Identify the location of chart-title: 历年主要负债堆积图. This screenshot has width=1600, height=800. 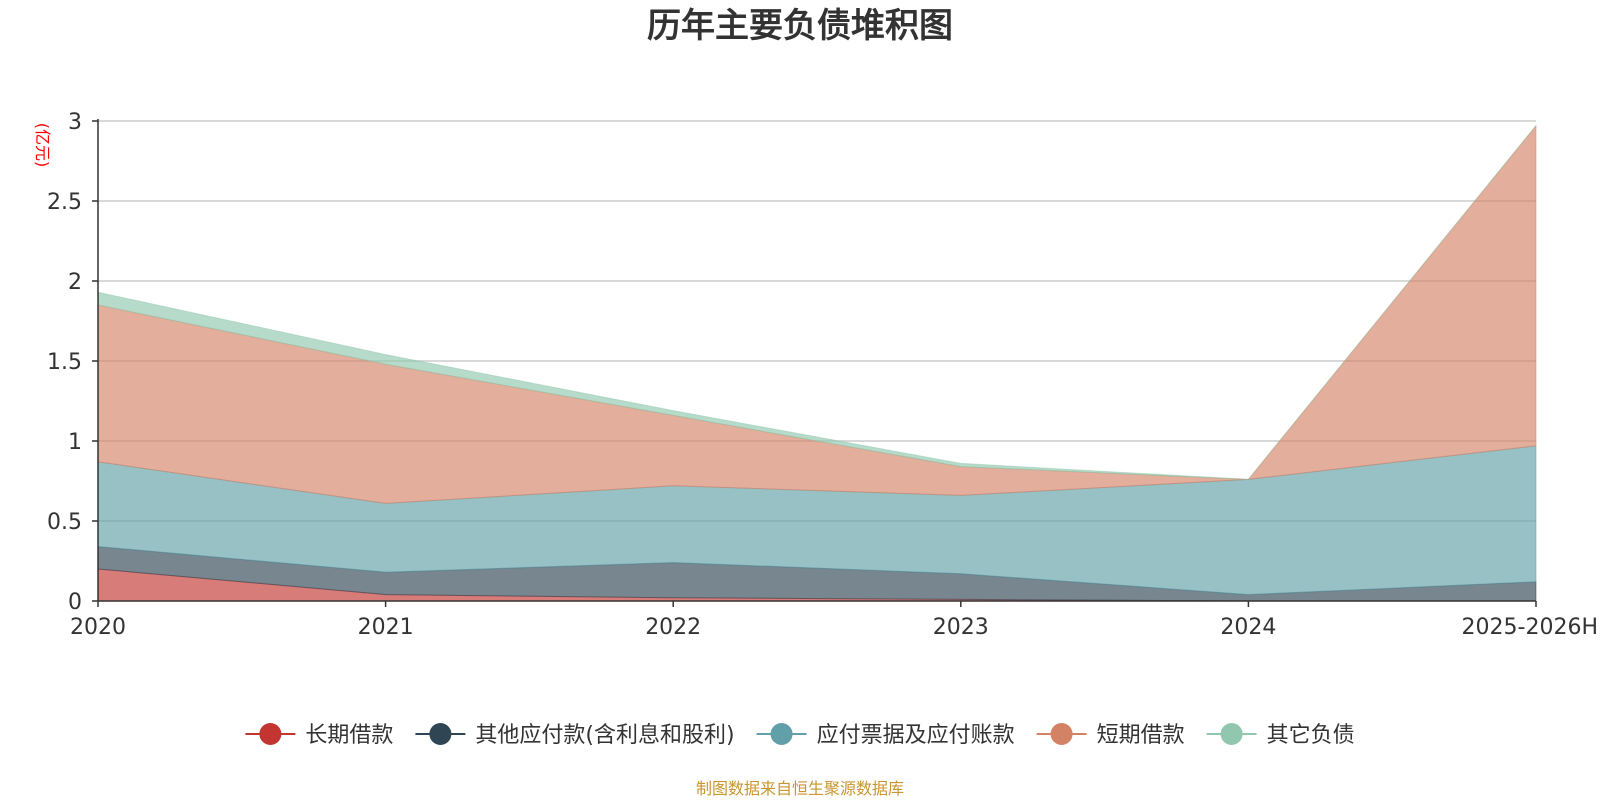
(800, 26).